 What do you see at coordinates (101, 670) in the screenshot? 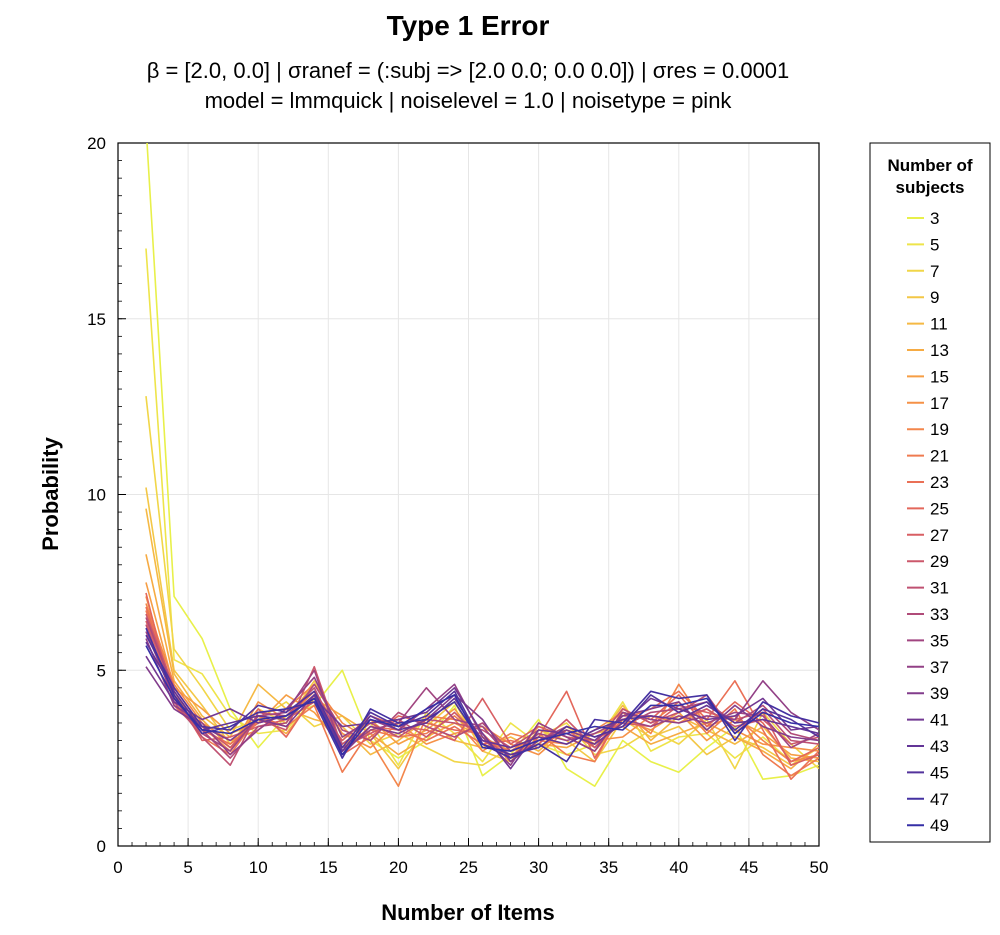
I see `y-tick-label: 5` at bounding box center [101, 670].